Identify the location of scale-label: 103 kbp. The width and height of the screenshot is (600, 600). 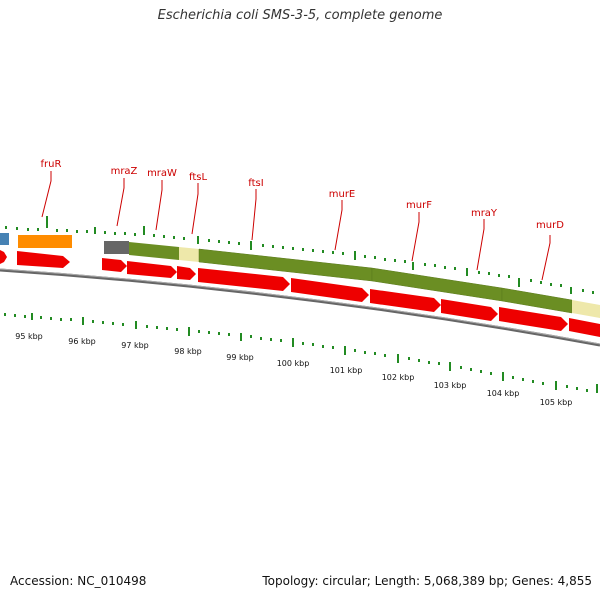
(450, 385).